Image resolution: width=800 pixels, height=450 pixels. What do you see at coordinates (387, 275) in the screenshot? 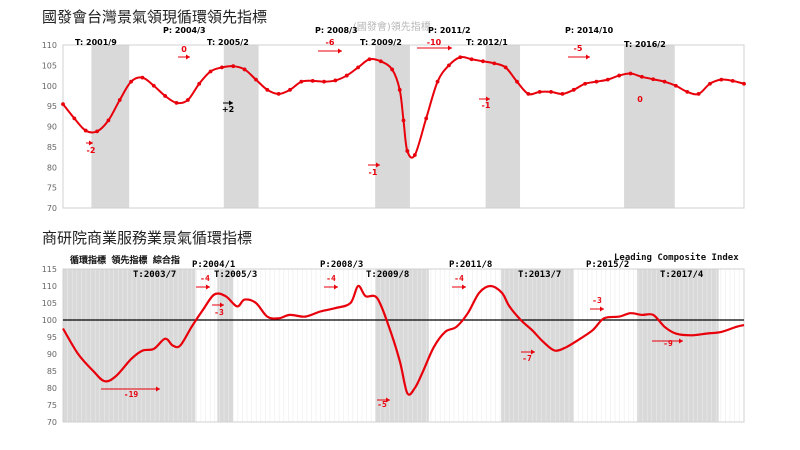
I see `turning-point-annotation: T:2009/8` at bounding box center [387, 275].